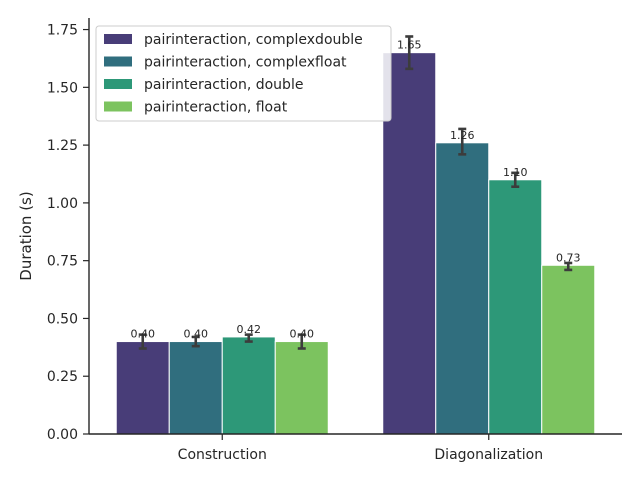  What do you see at coordinates (62, 435) in the screenshot?
I see `y-tick-label: 0.00` at bounding box center [62, 435].